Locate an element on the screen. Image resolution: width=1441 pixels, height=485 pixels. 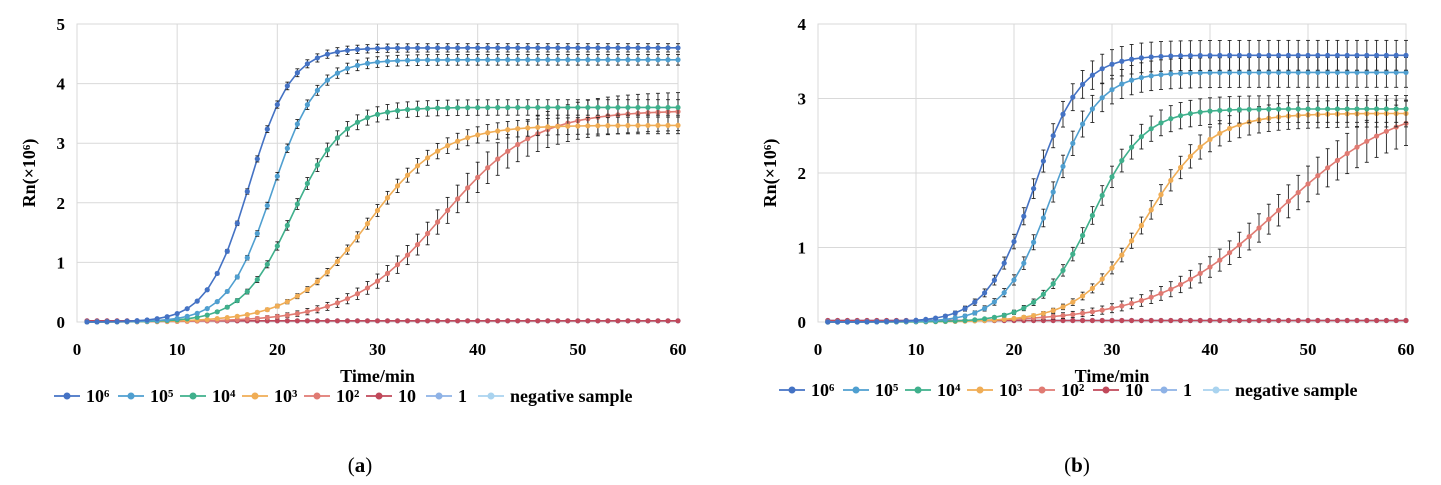
legend-entry: 10 is located at coordinates (1118, 390).